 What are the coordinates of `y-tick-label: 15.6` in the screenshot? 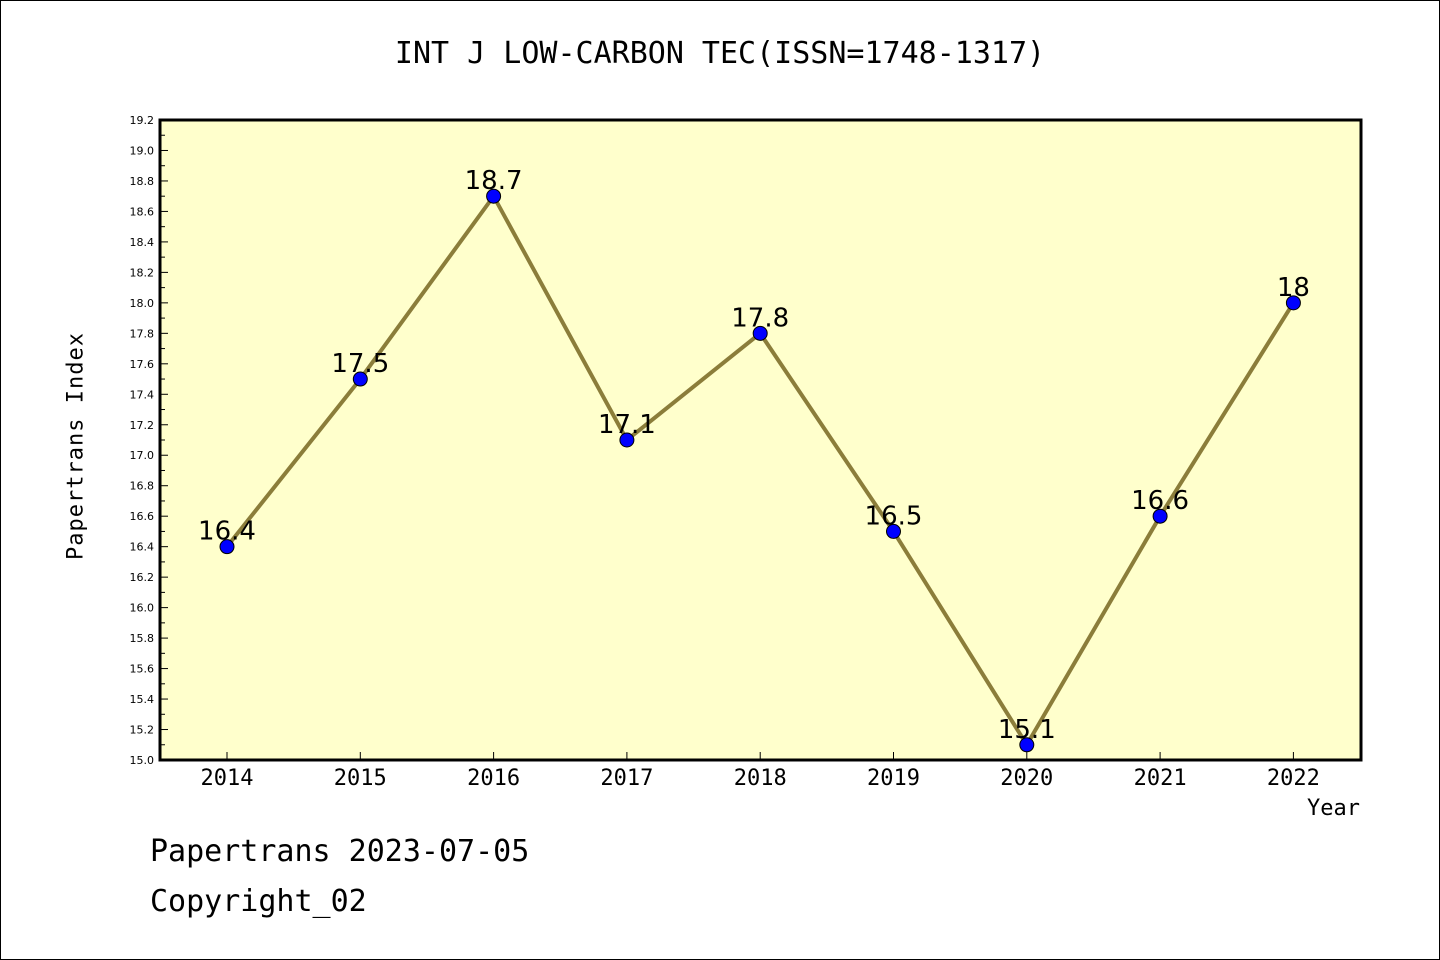 It's located at (142, 669).